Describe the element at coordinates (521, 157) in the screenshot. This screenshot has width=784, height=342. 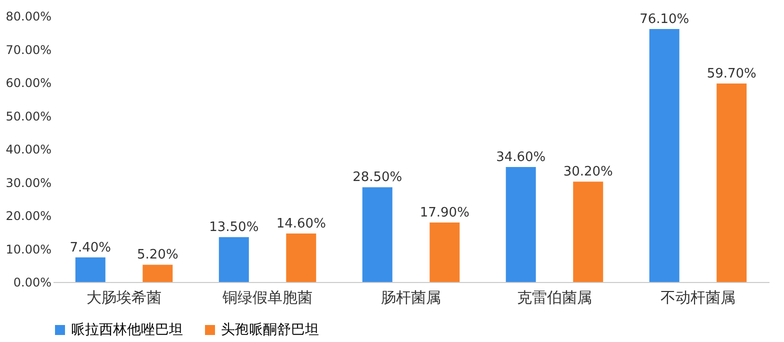
I see `data-label: 34.60%` at that location.